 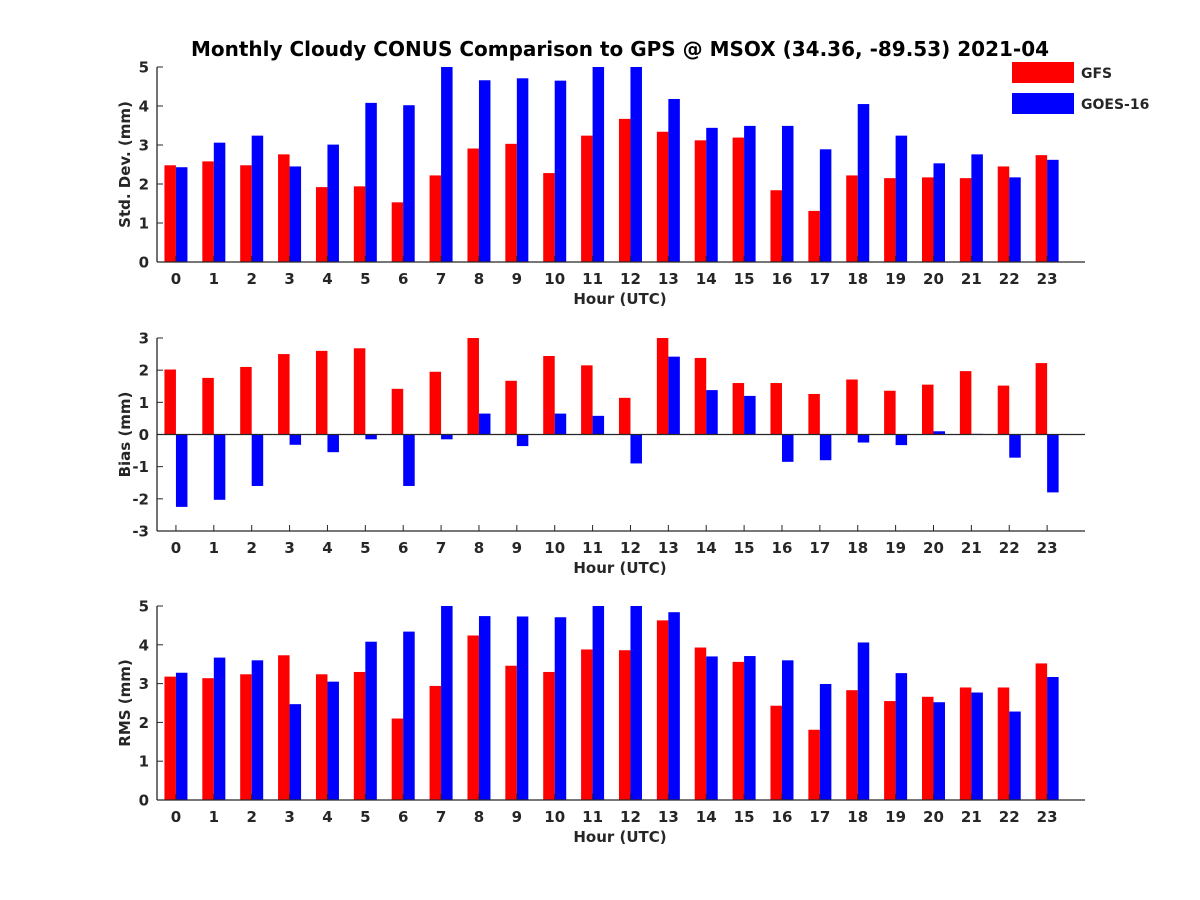 What do you see at coordinates (140, 467) in the screenshot?
I see `y-tick-label: -1` at bounding box center [140, 467].